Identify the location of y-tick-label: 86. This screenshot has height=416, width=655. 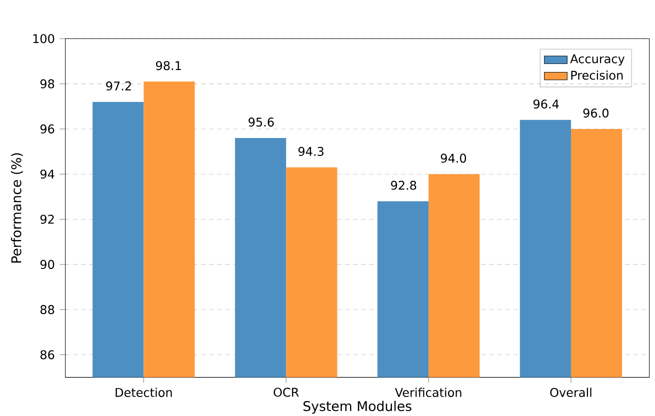
(47, 355).